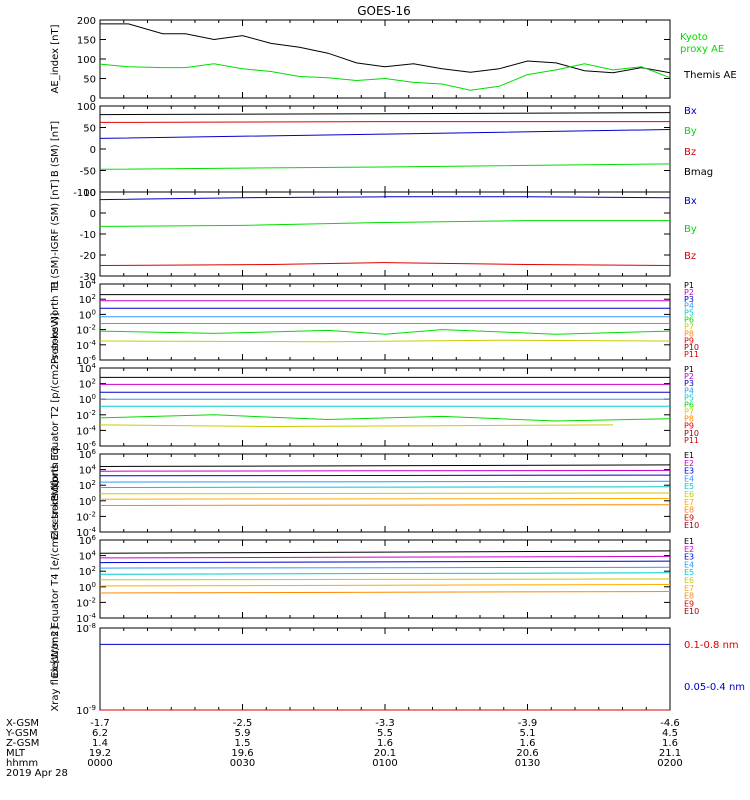  What do you see at coordinates (86, 21) in the screenshot?
I see `y-tick-label: 200` at bounding box center [86, 21].